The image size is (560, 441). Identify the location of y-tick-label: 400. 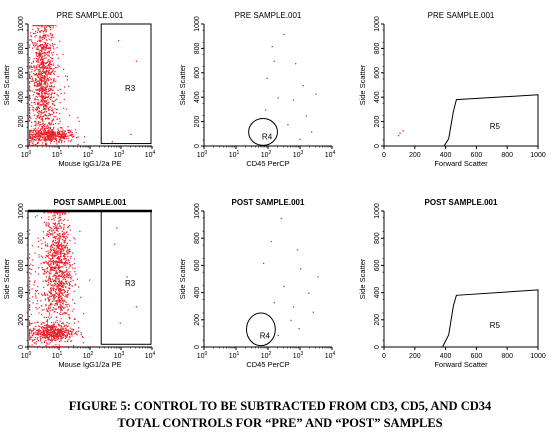
(21, 293).